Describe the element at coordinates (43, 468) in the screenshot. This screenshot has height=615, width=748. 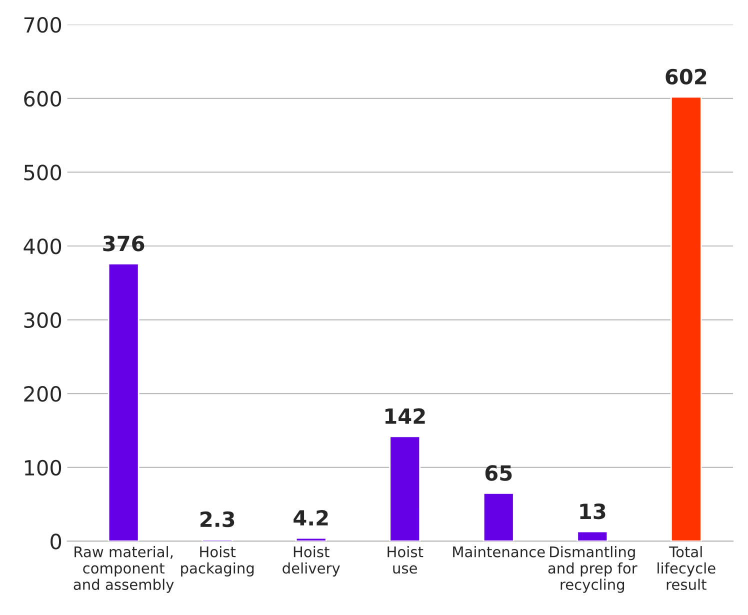
I see `y-tick-label: 100` at that location.